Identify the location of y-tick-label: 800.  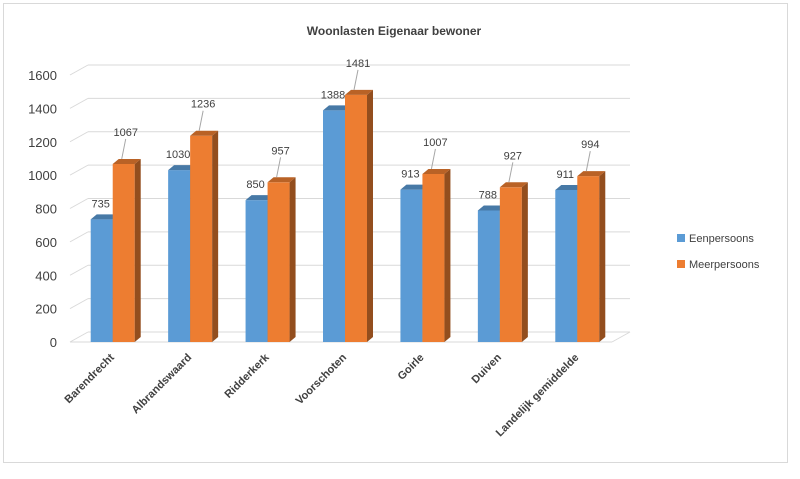
(46, 209).